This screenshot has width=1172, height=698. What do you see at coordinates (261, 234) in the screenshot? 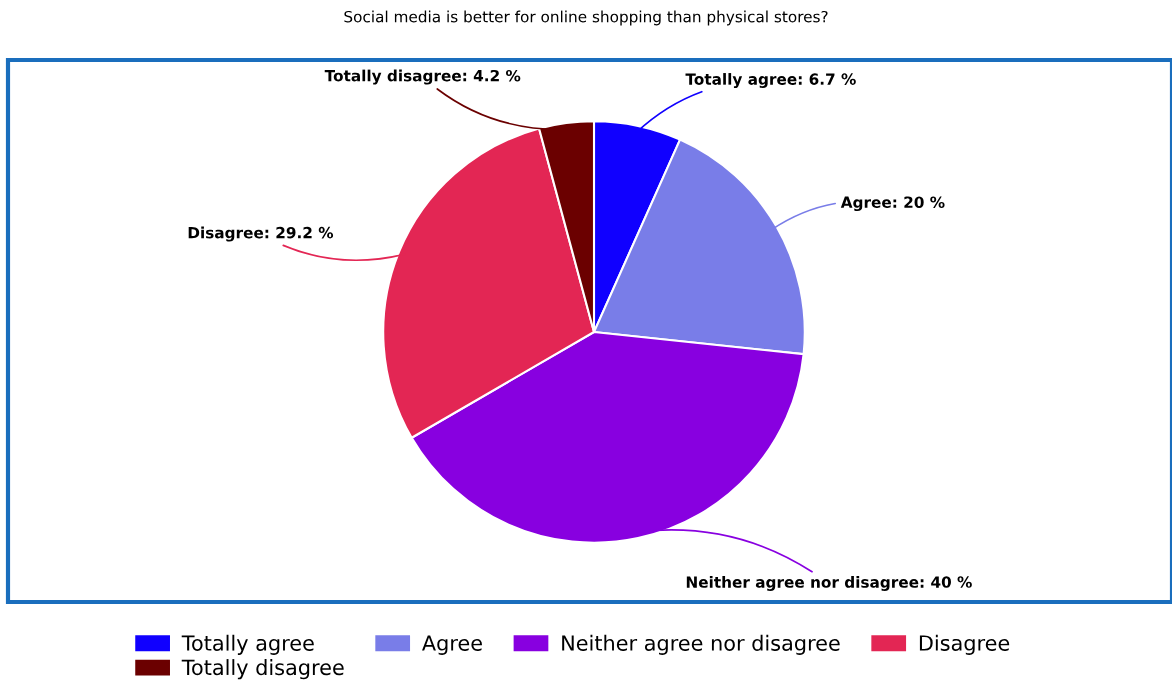
I see `data-label: Disagree: 29.2 %` at bounding box center [261, 234].